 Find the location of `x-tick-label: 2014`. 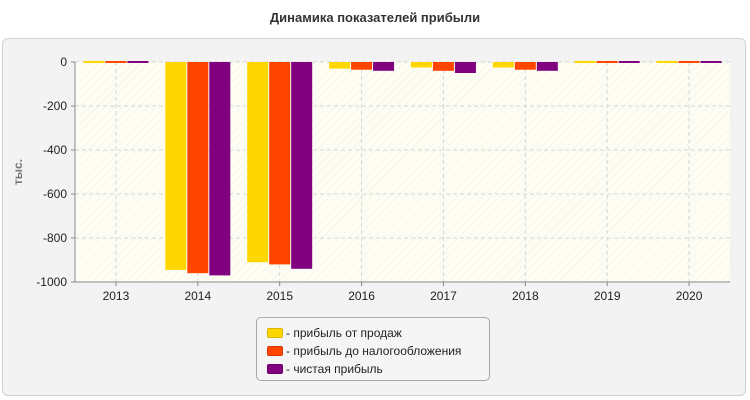

x-tick-label: 2014 is located at coordinates (197, 296).